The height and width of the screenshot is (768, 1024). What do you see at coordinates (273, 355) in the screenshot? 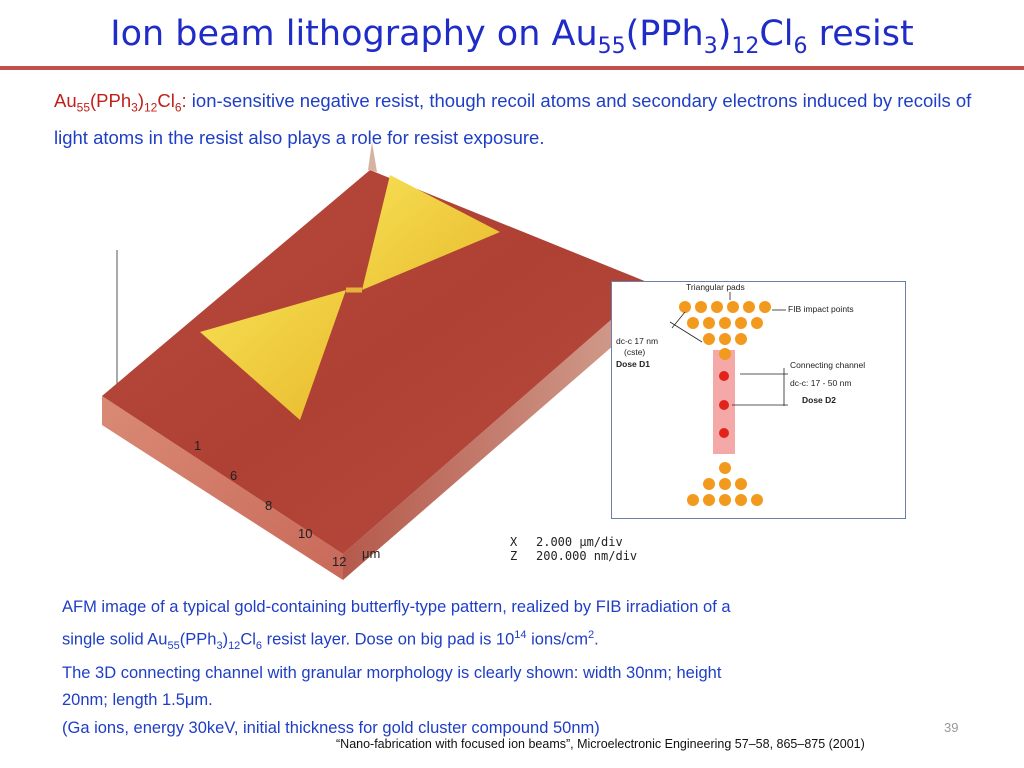
I see `lower-triangular-pad` at bounding box center [273, 355].